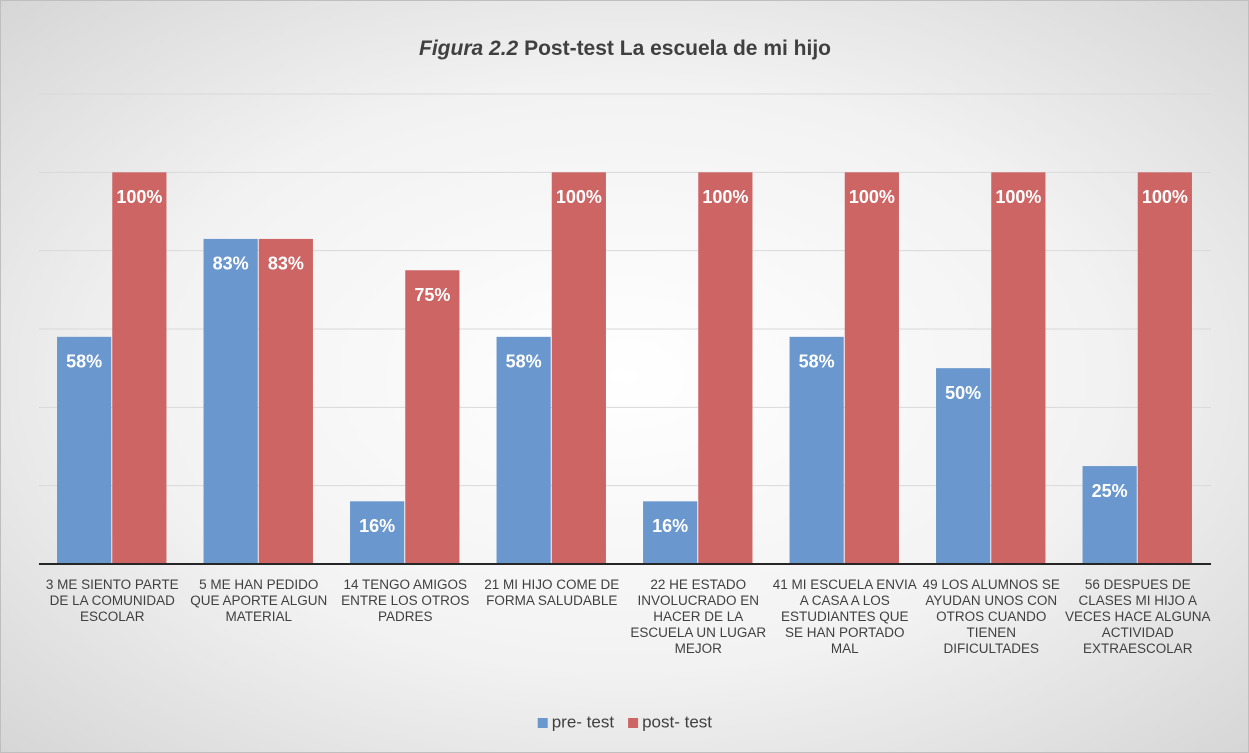  What do you see at coordinates (432, 295) in the screenshot?
I see `data-label: 75%` at bounding box center [432, 295].